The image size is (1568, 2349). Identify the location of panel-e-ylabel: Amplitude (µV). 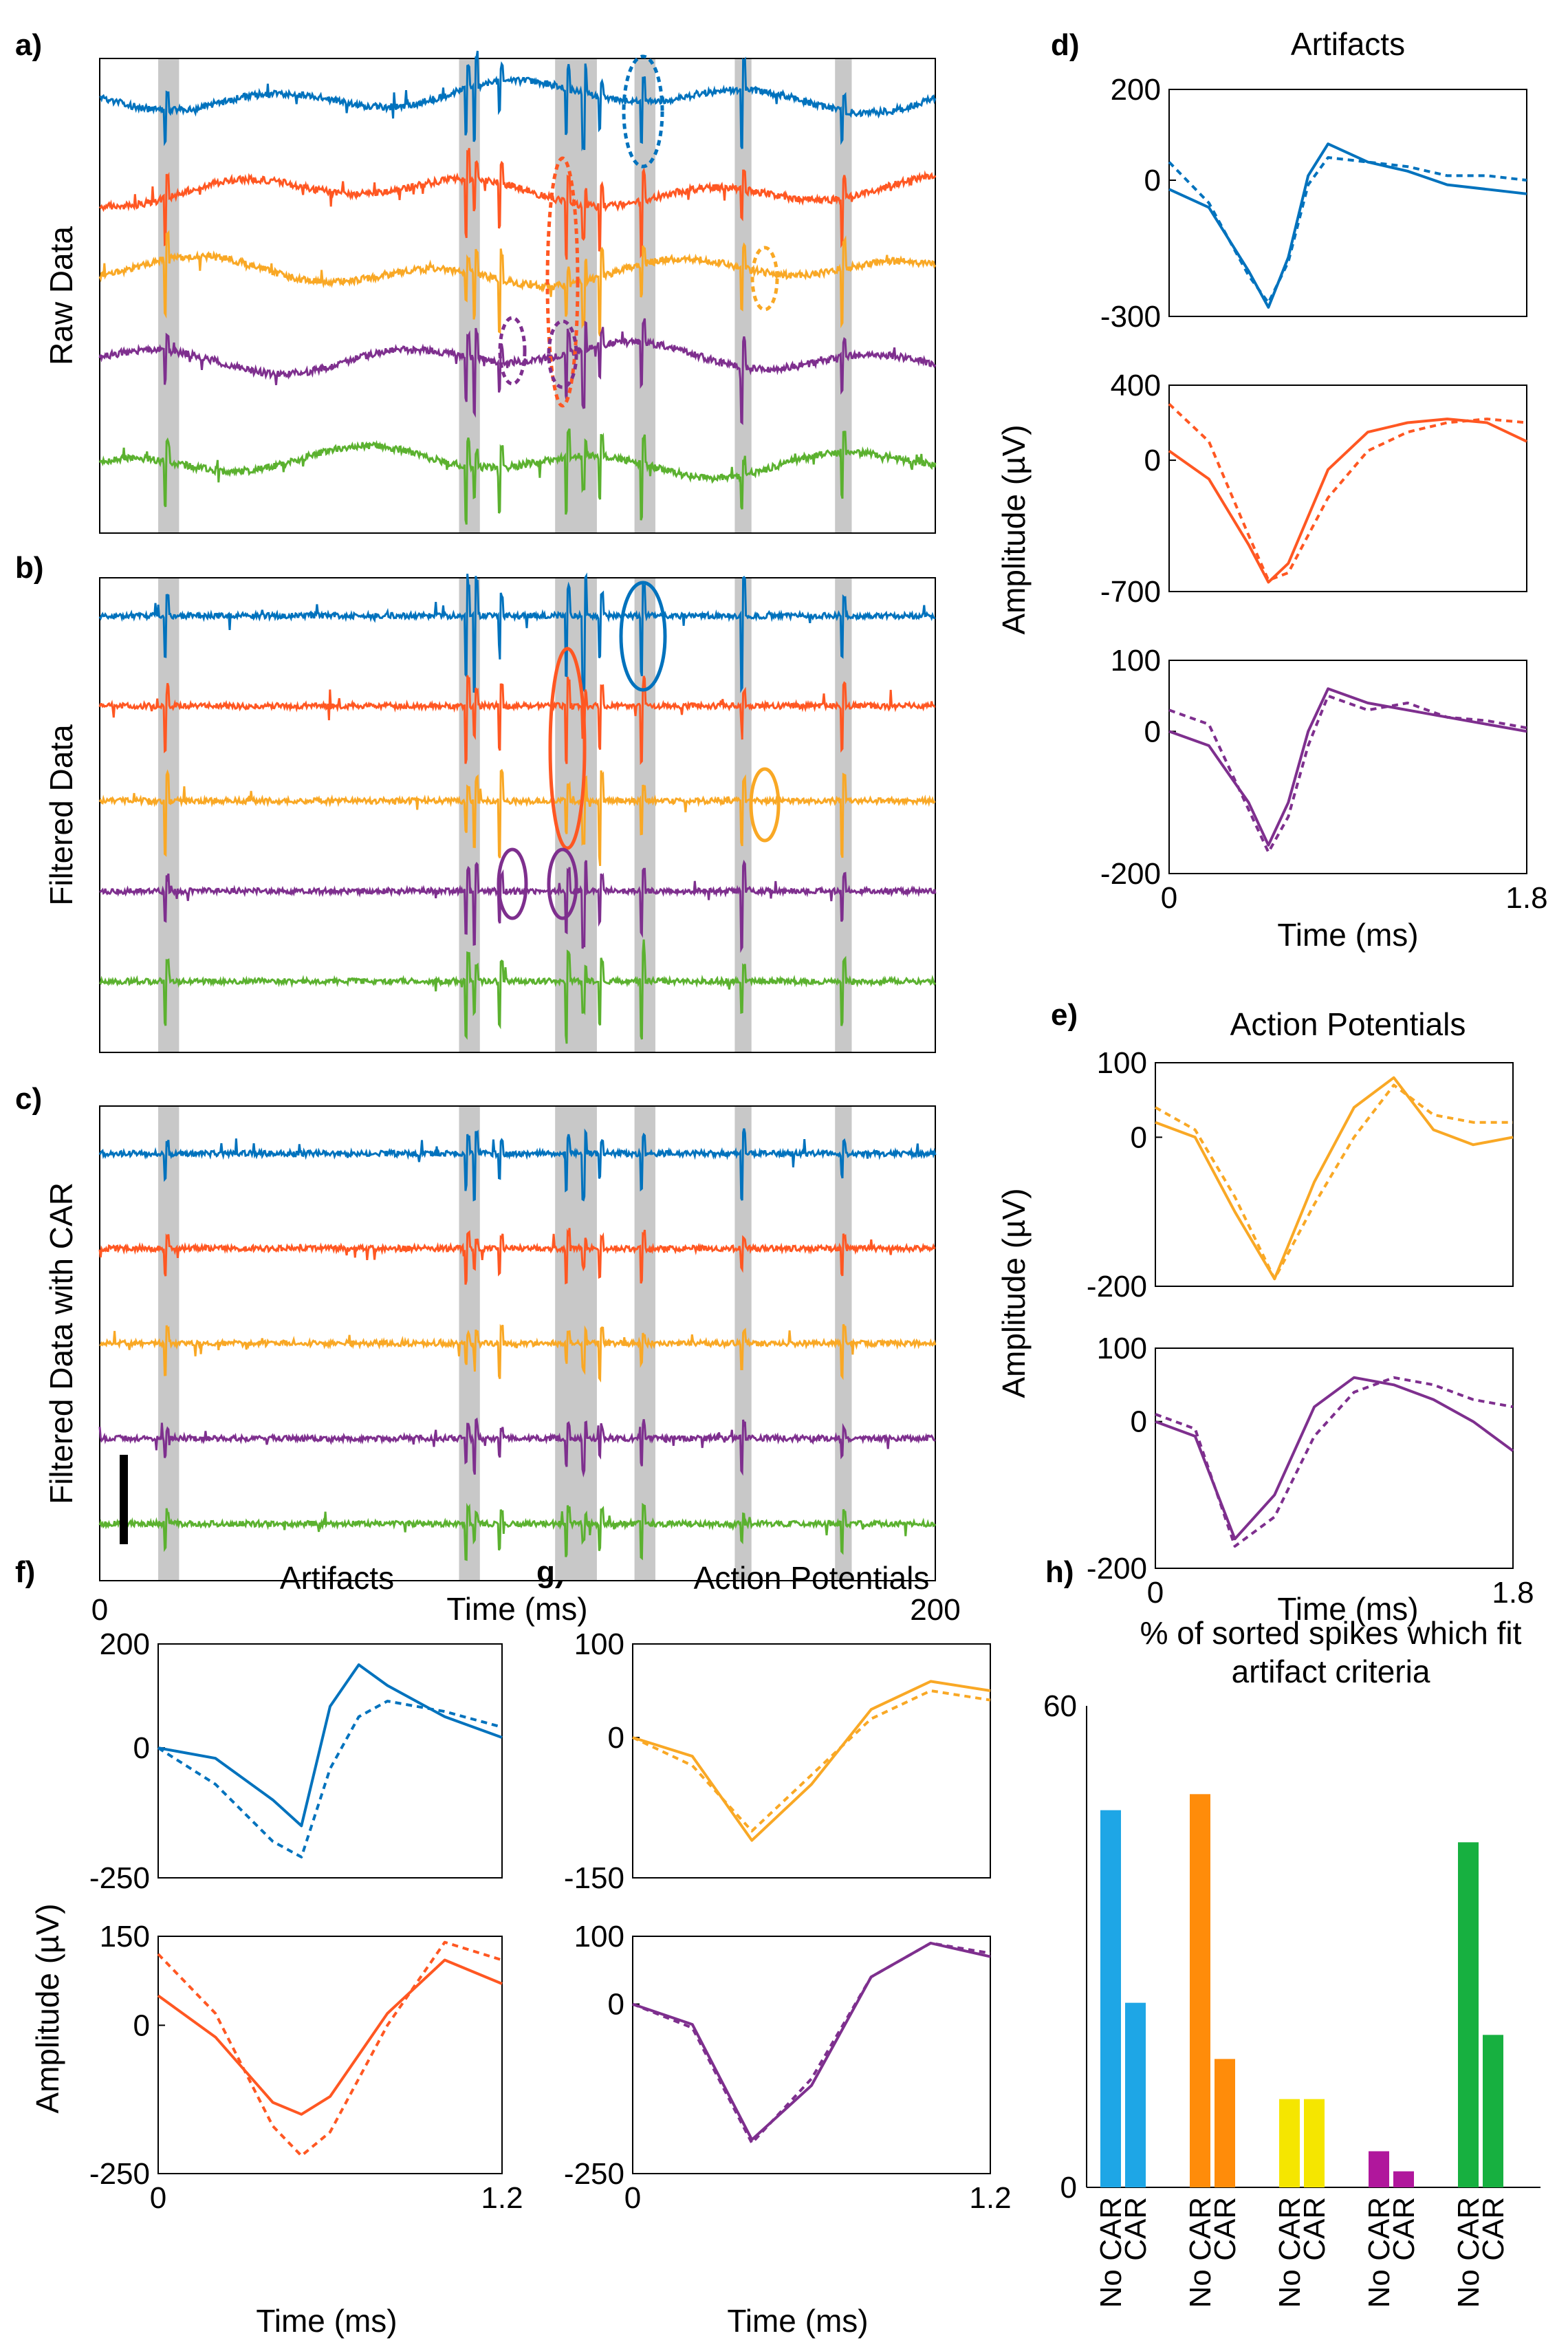
(1014, 1293).